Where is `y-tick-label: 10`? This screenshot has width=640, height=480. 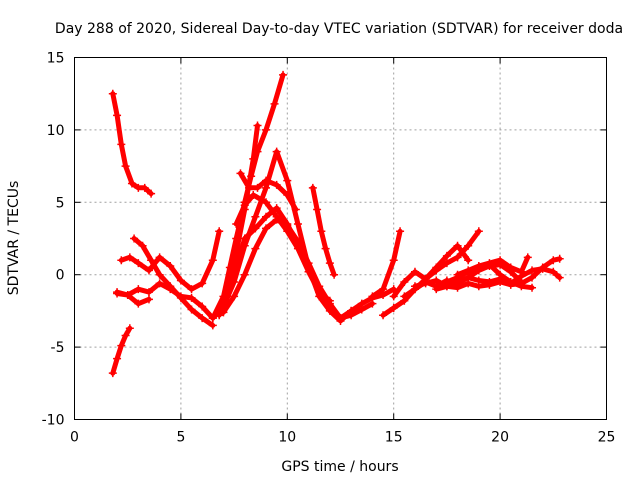
y-tick-label: 10 is located at coordinates (56, 131).